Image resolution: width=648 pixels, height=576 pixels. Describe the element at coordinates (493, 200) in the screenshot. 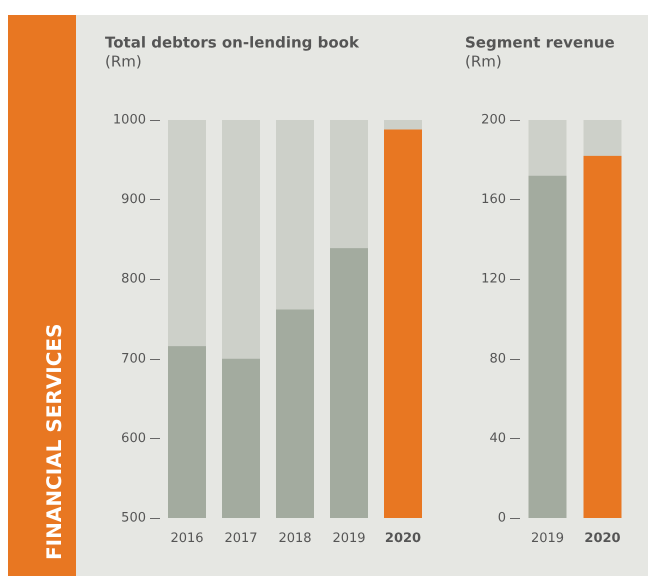

I see `y-tick-label: 160` at that location.